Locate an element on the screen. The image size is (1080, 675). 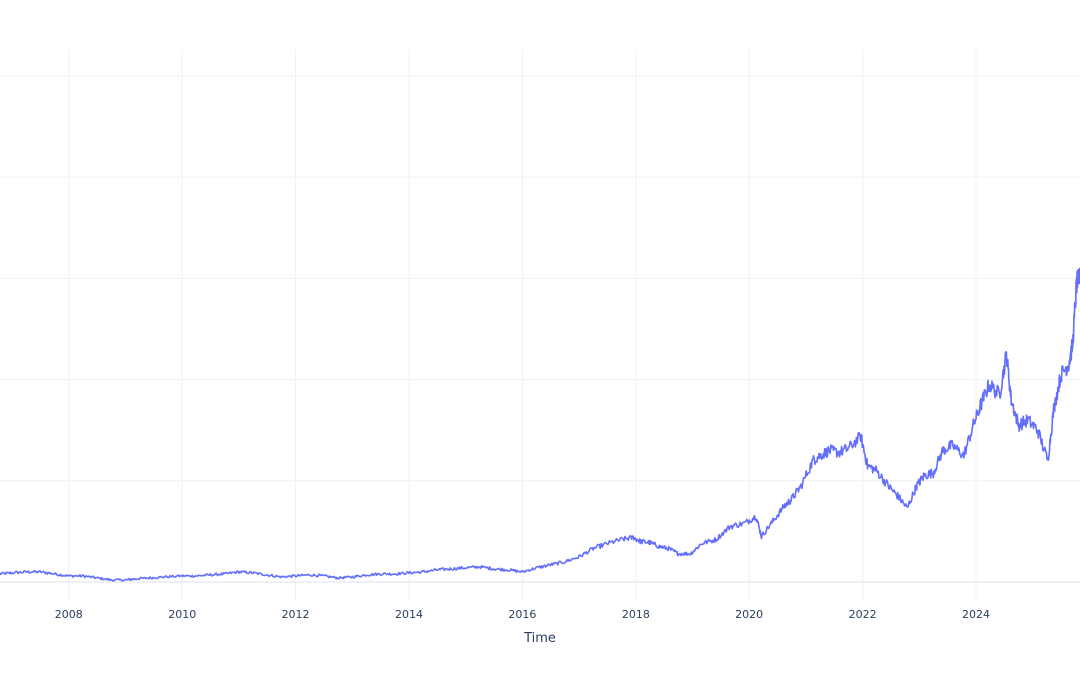
x-tick-label: 2012 is located at coordinates (296, 614).